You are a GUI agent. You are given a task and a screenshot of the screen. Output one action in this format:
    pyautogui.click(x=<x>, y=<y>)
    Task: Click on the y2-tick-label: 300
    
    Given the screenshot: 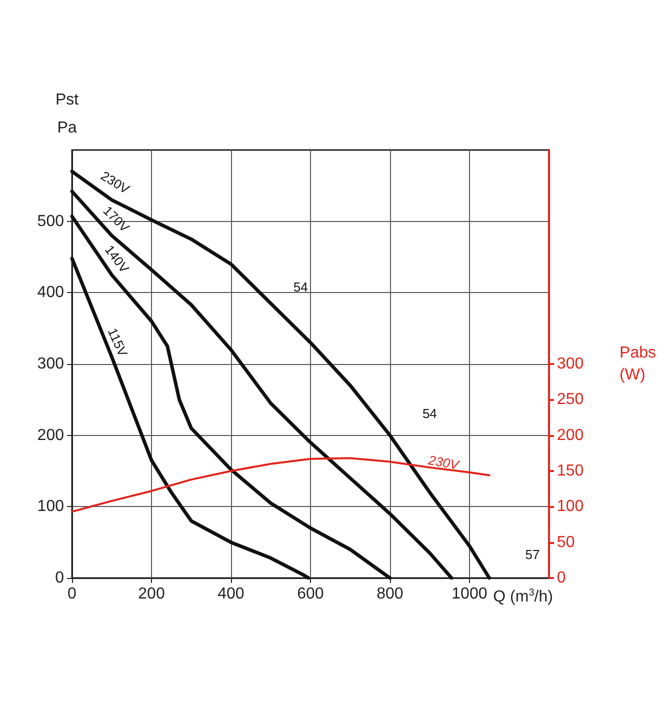 What is the action you would take?
    pyautogui.click(x=570, y=364)
    